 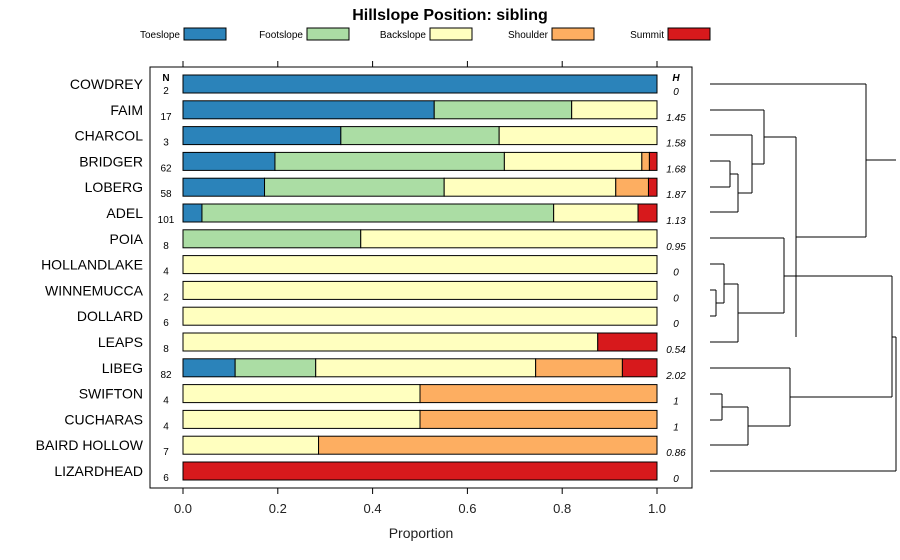 I want to click on row-n-value: 17, so click(x=166, y=117).